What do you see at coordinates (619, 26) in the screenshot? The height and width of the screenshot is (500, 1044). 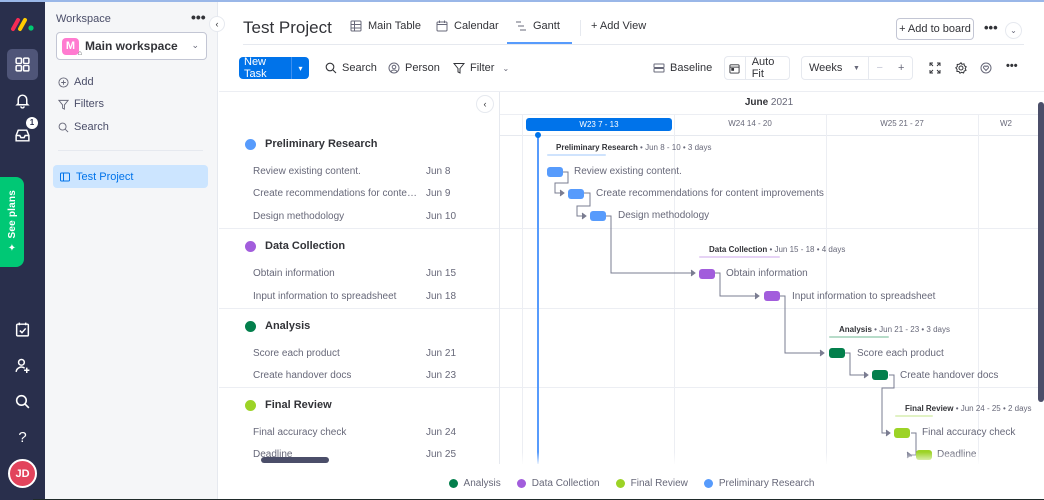 I see `add-view-button: + Add View` at bounding box center [619, 26].